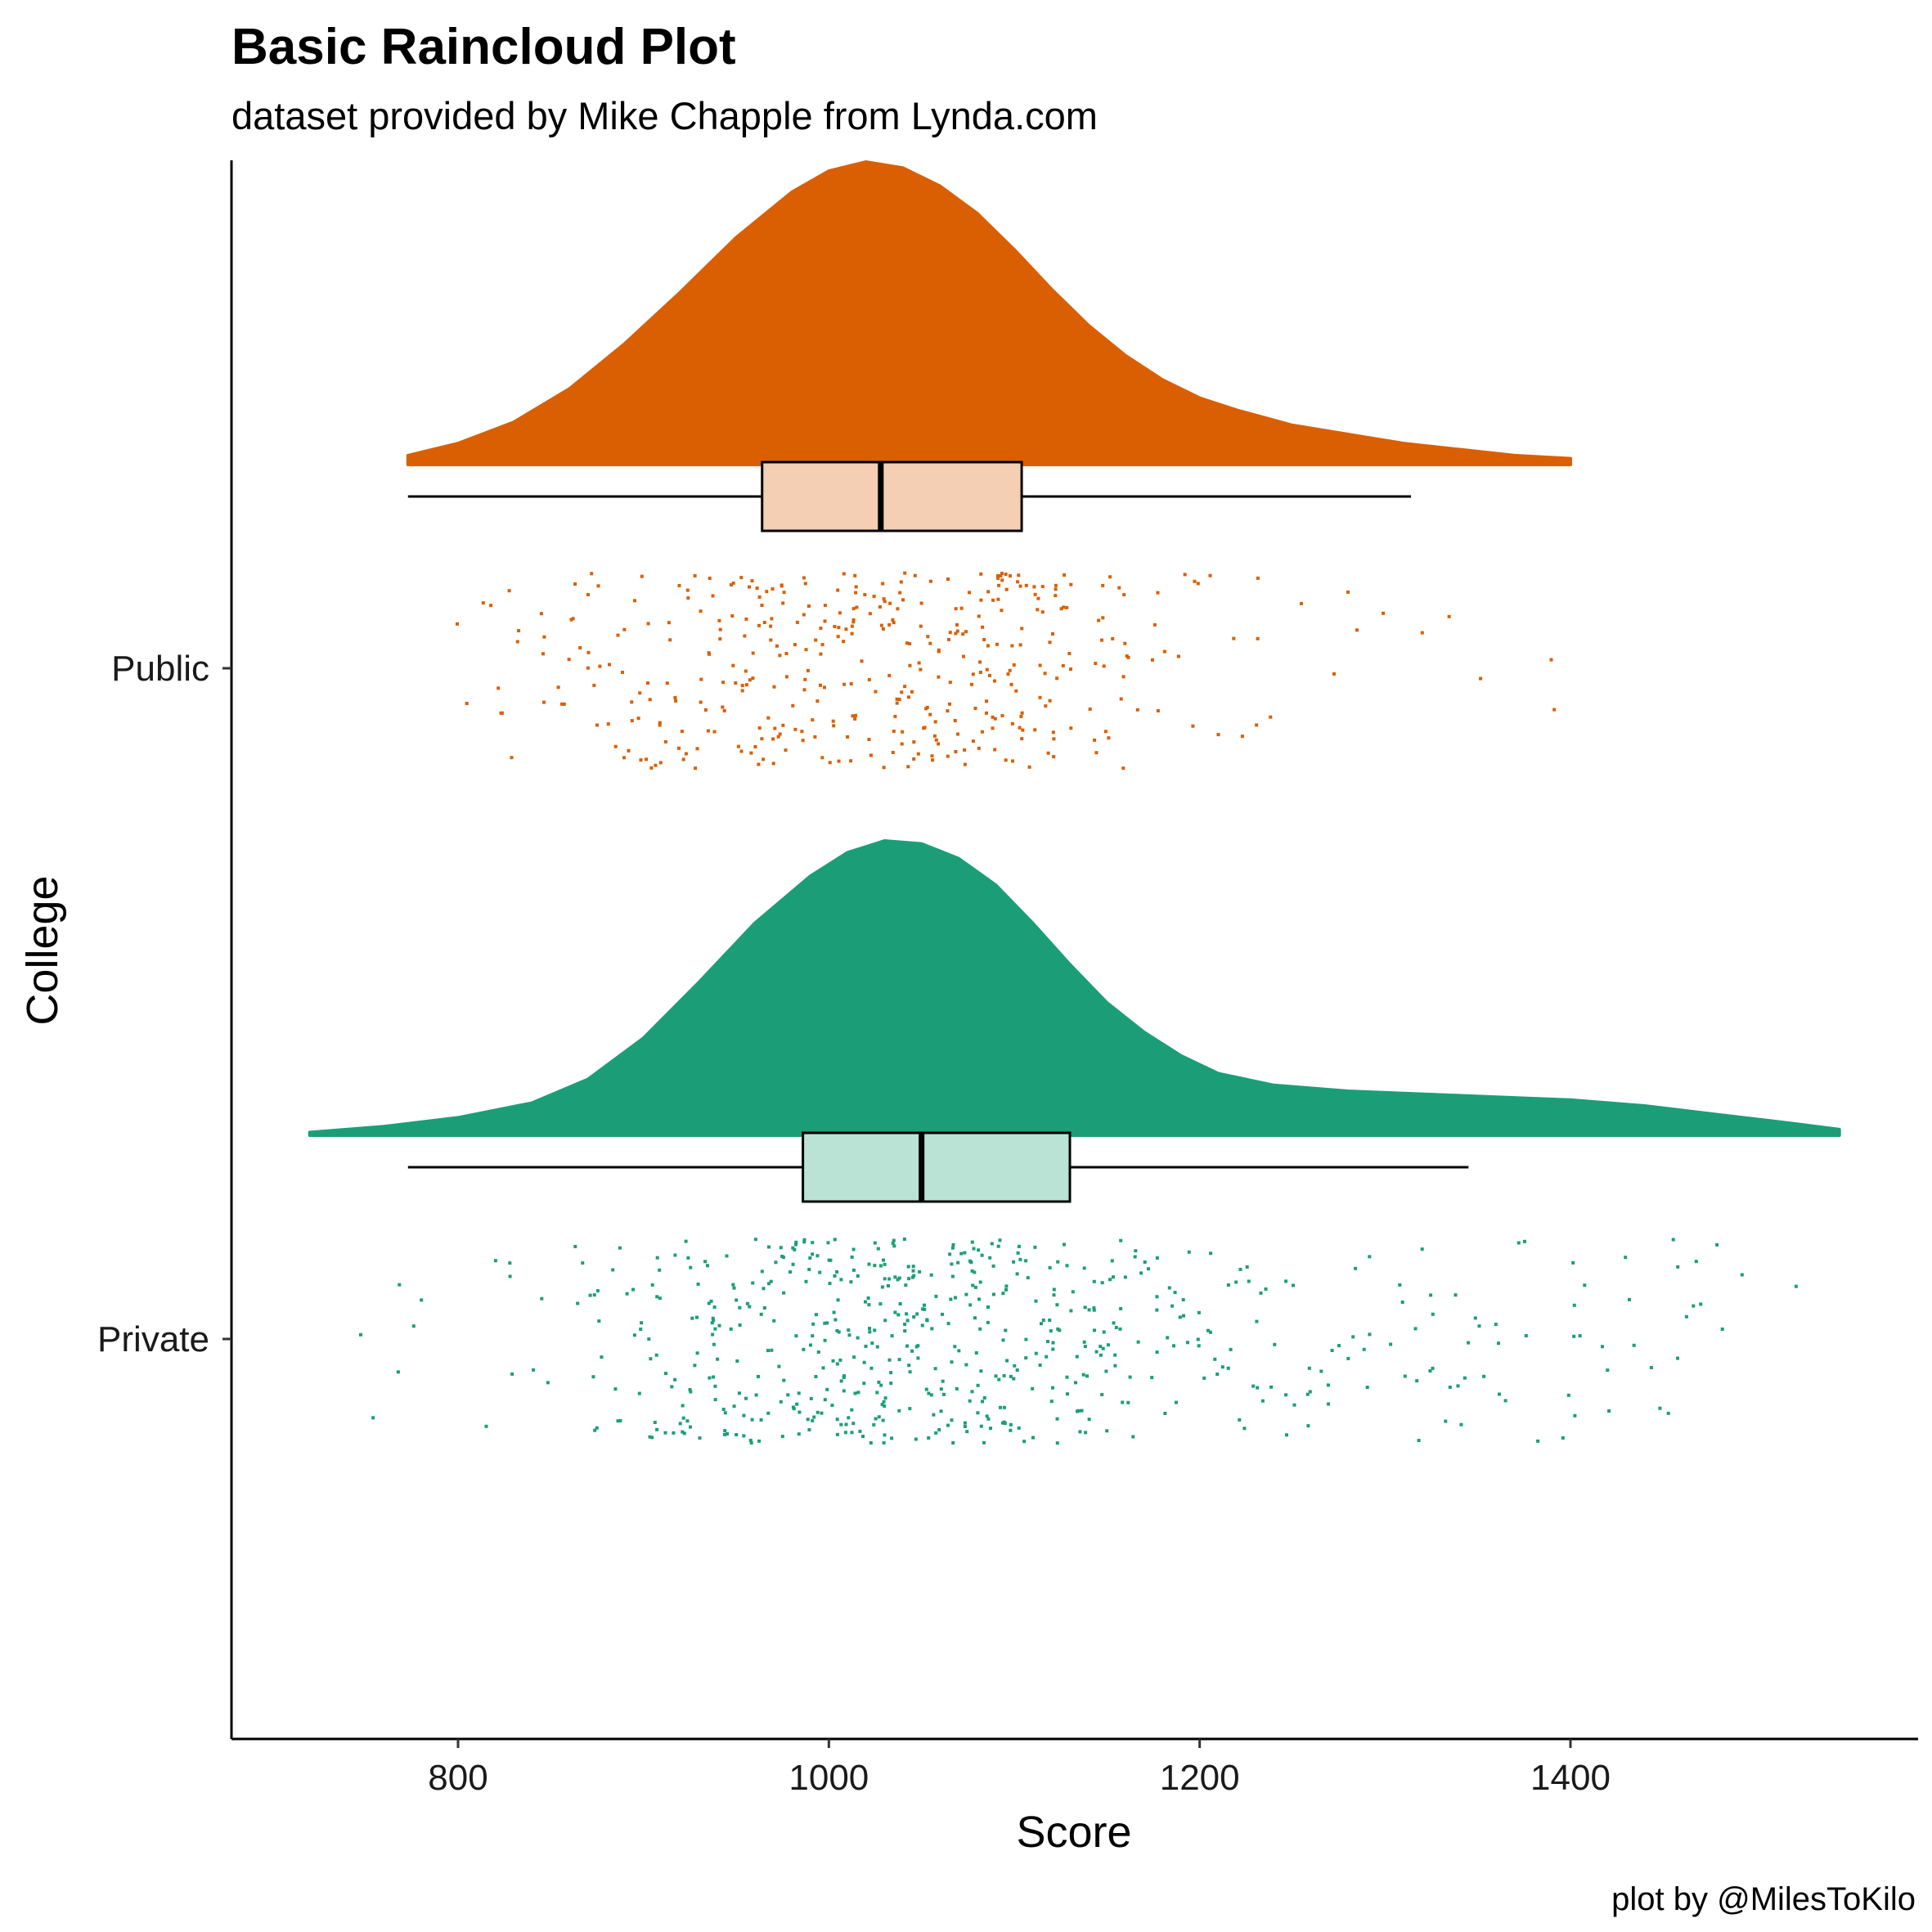 This screenshot has width=1932, height=1932. Describe the element at coordinates (1078, 1342) in the screenshot. I see `private-rain-points` at that location.